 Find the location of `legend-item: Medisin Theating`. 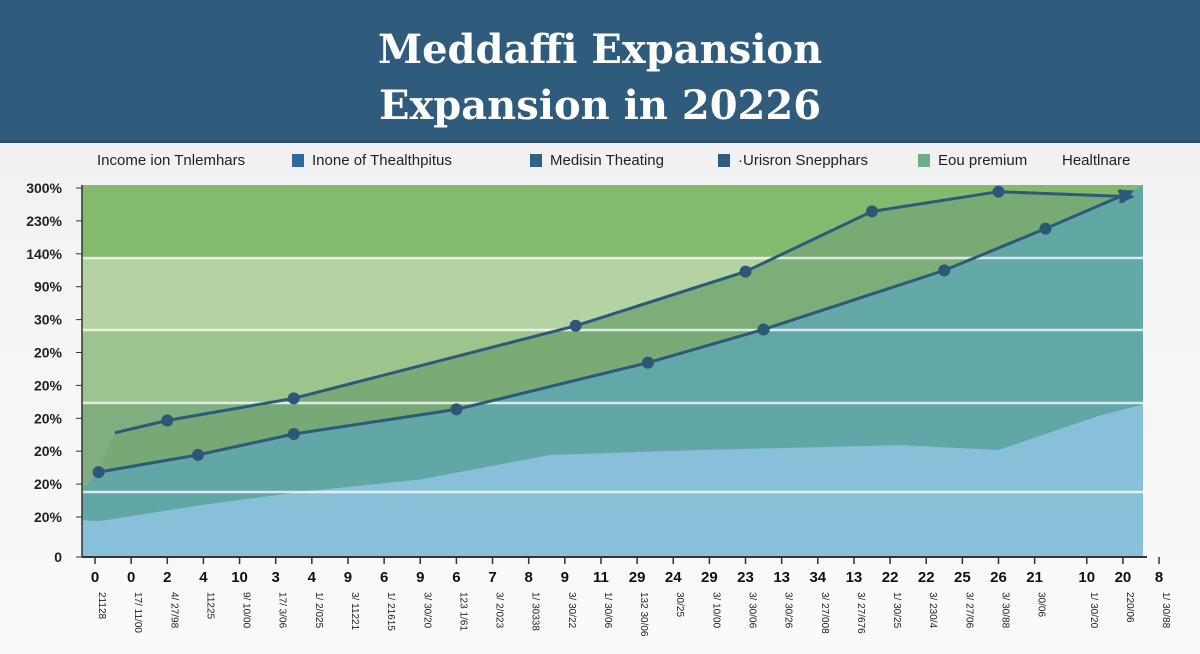

legend-item: Medisin Theating is located at coordinates (597, 160).